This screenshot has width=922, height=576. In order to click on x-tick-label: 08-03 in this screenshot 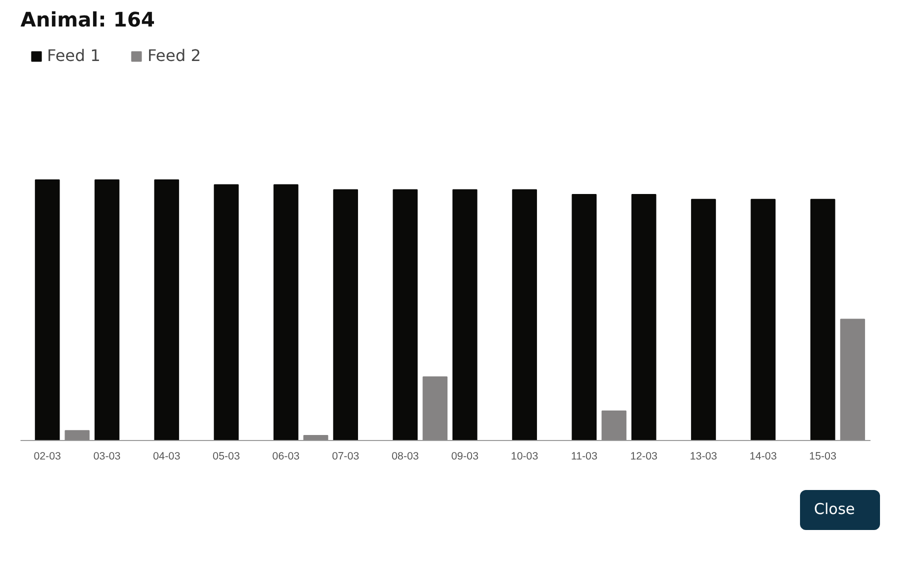, I will do `click(405, 456)`.